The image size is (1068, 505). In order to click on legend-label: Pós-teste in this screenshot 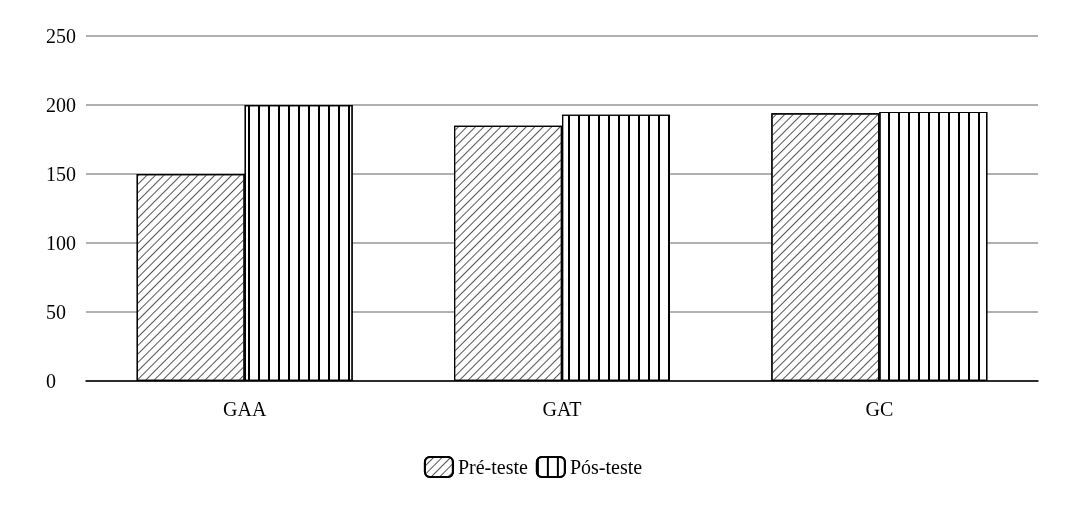, I will do `click(606, 467)`.